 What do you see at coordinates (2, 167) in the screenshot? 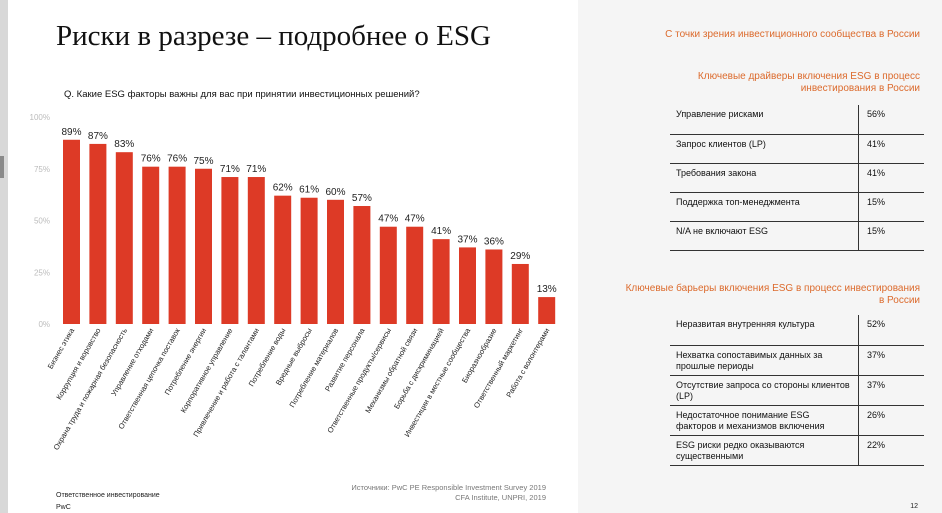
I see `scroll-marker` at bounding box center [2, 167].